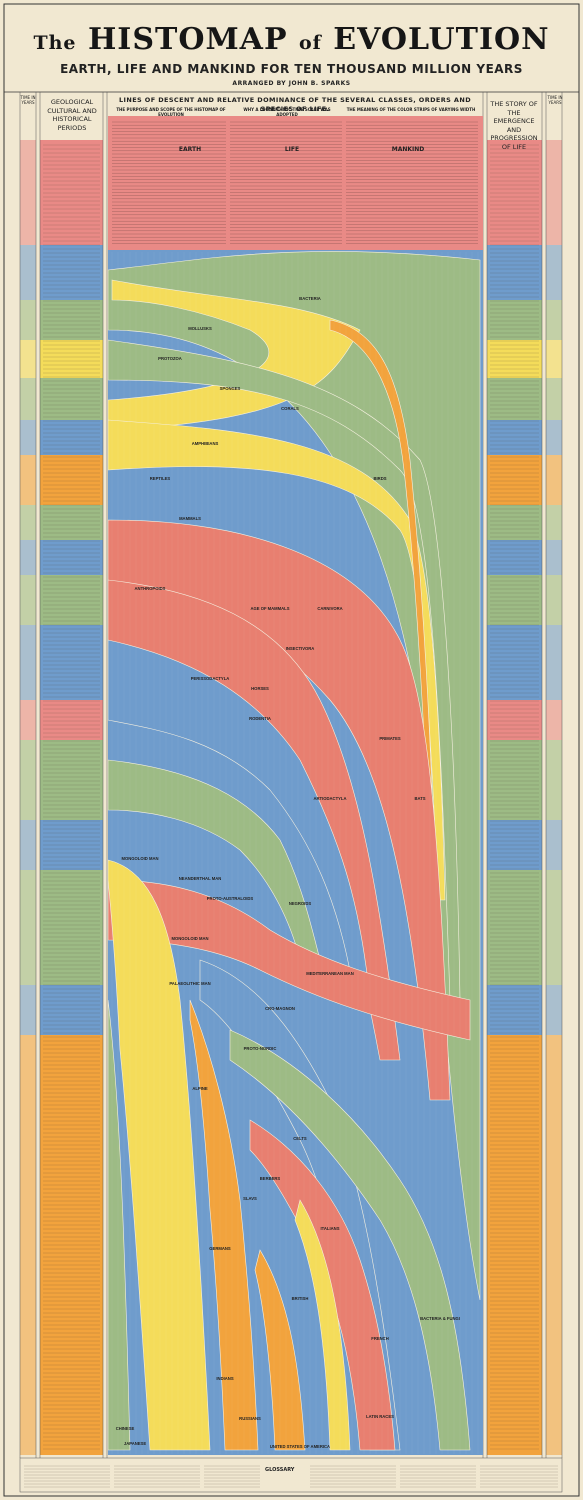 The height and width of the screenshot is (1500, 583). Describe the element at coordinates (135, 1443) in the screenshot. I see `stream-label: JAPANESE` at that location.